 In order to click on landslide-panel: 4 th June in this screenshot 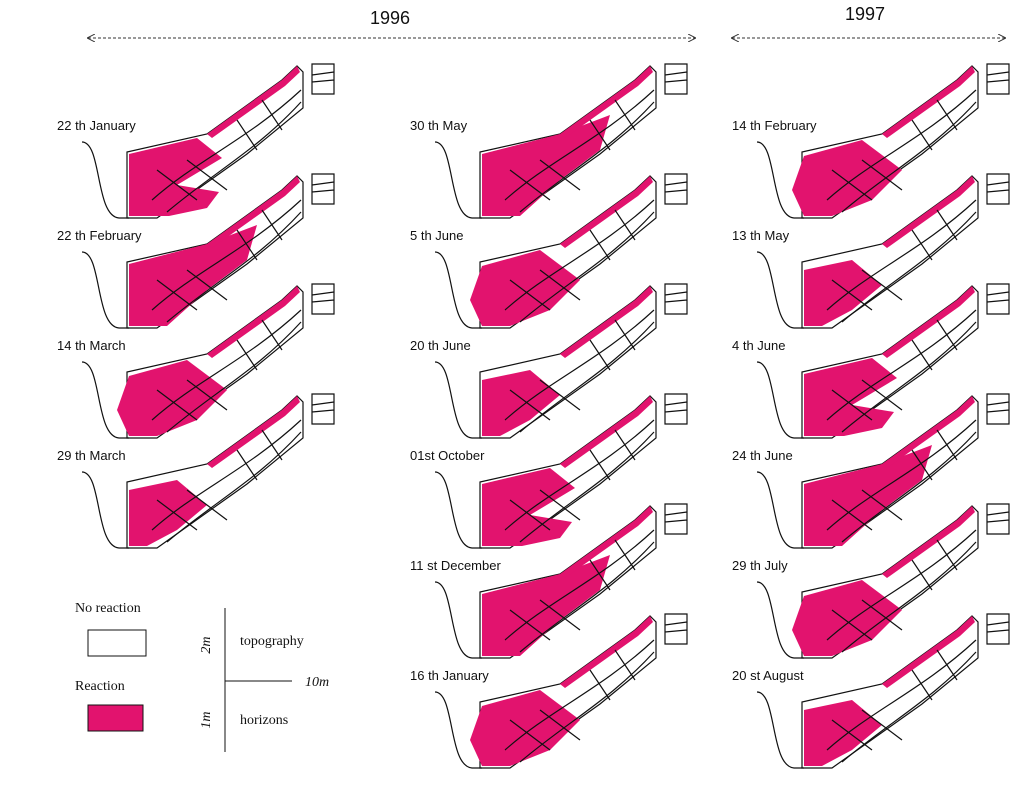, I will do `click(871, 361)`.